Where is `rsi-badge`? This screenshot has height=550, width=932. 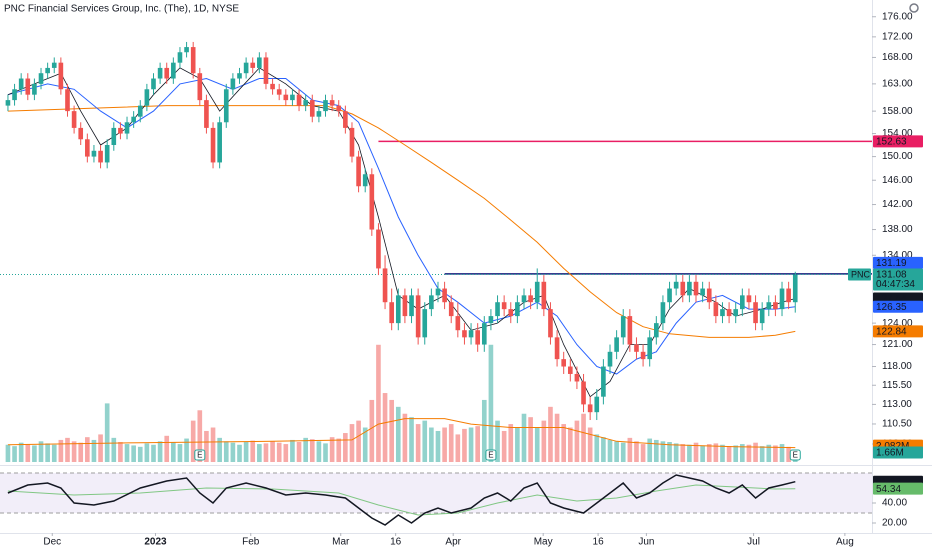
rsi-badge is located at coordinates (898, 488).